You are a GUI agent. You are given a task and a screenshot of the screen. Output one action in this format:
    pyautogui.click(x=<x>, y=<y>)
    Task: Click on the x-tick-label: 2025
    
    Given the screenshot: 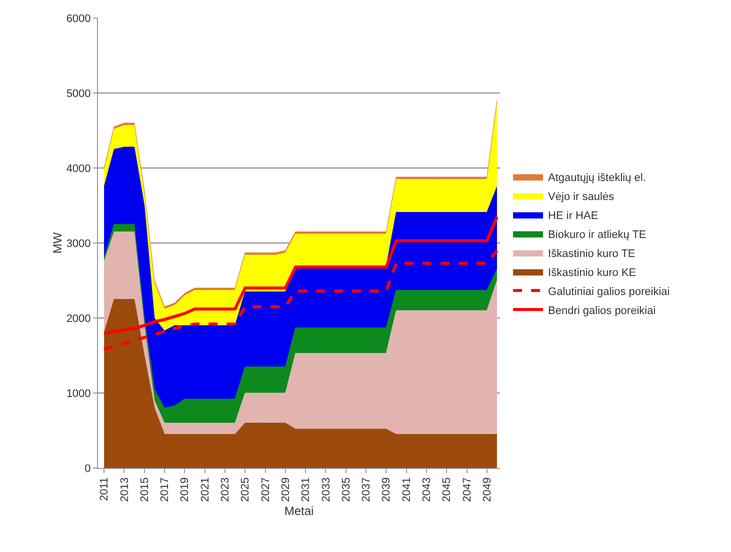 What is the action you would take?
    pyautogui.click(x=246, y=489)
    